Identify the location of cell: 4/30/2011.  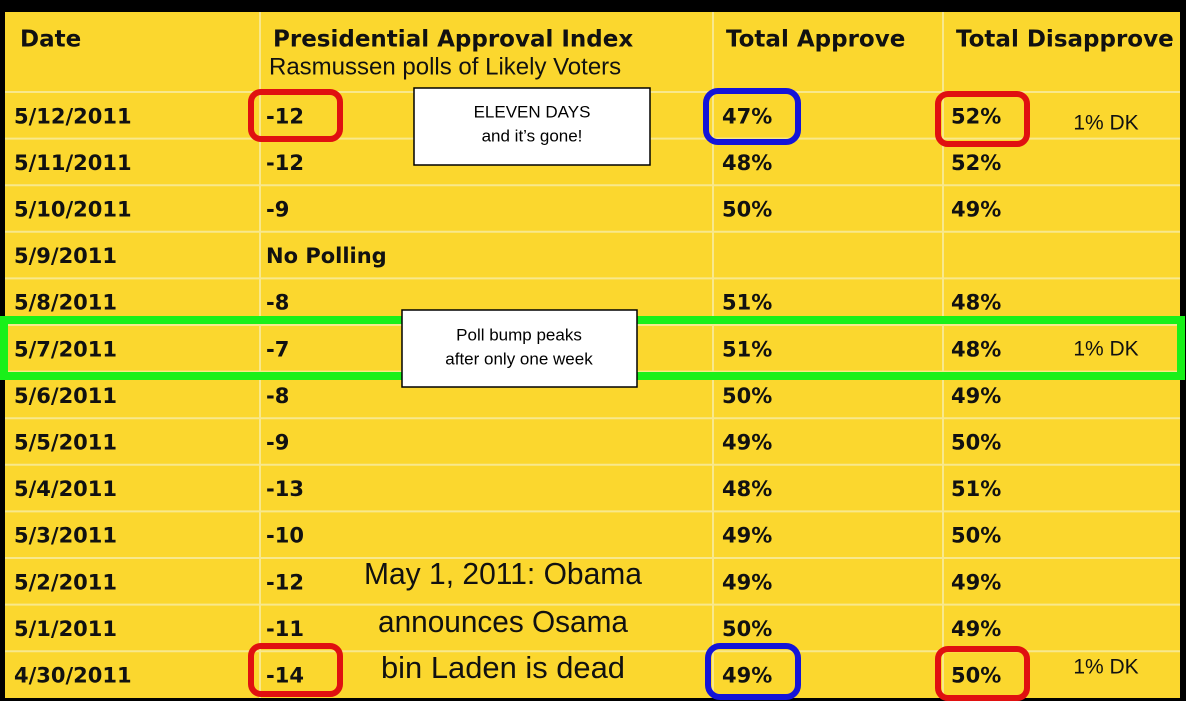
(73, 676).